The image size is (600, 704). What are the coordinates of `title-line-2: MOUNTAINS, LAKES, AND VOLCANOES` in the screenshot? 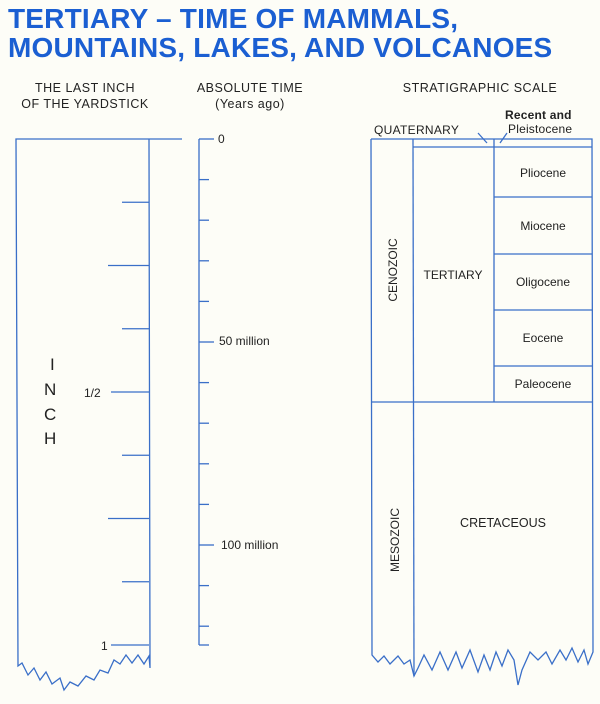 It's located at (280, 47).